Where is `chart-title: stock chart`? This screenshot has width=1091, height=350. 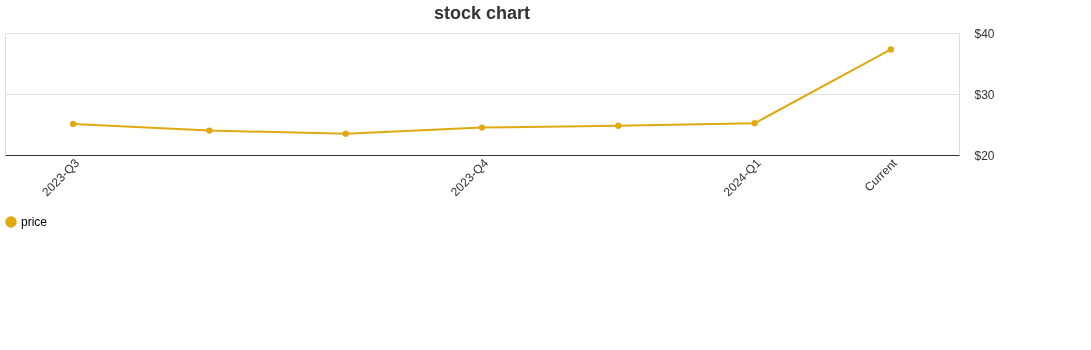
chart-title: stock chart is located at coordinates (482, 13).